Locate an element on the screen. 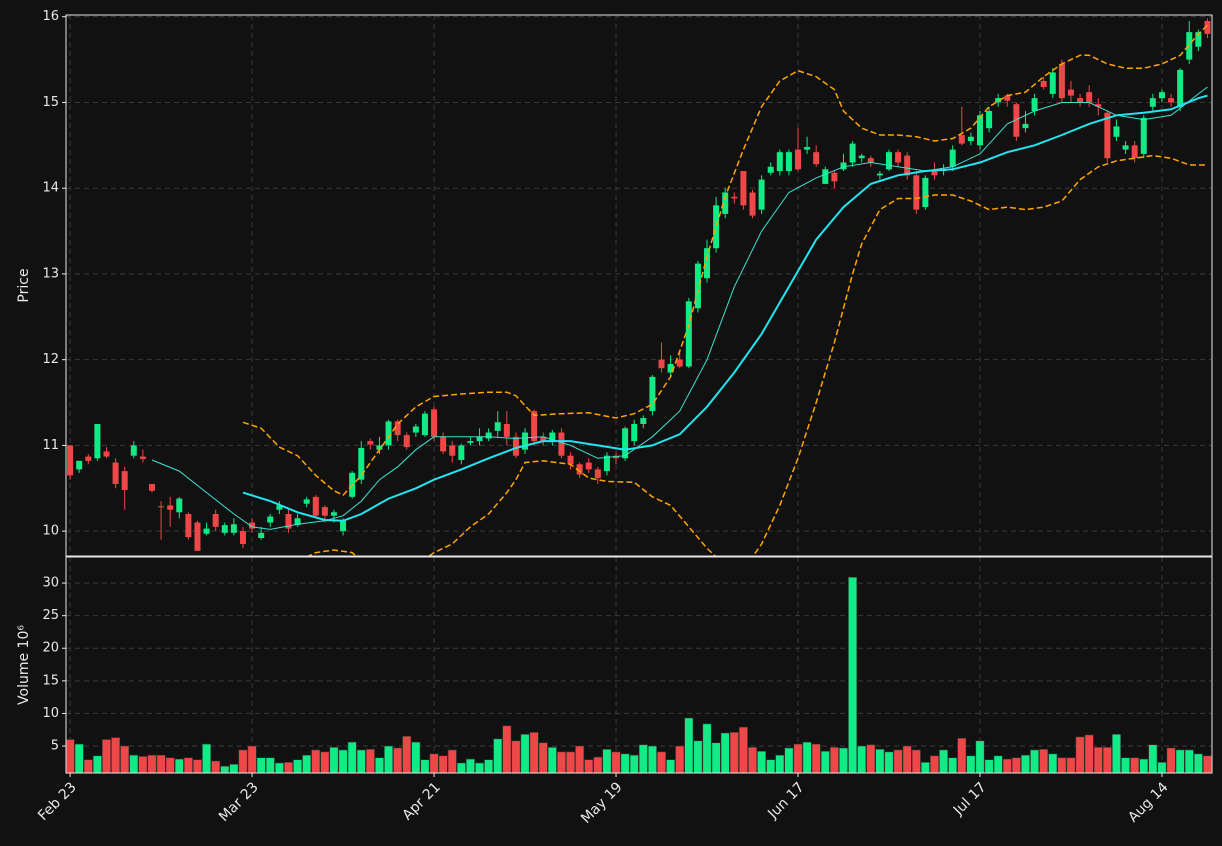 The height and width of the screenshot is (846, 1222). y-tick-label: 5 is located at coordinates (55, 746).